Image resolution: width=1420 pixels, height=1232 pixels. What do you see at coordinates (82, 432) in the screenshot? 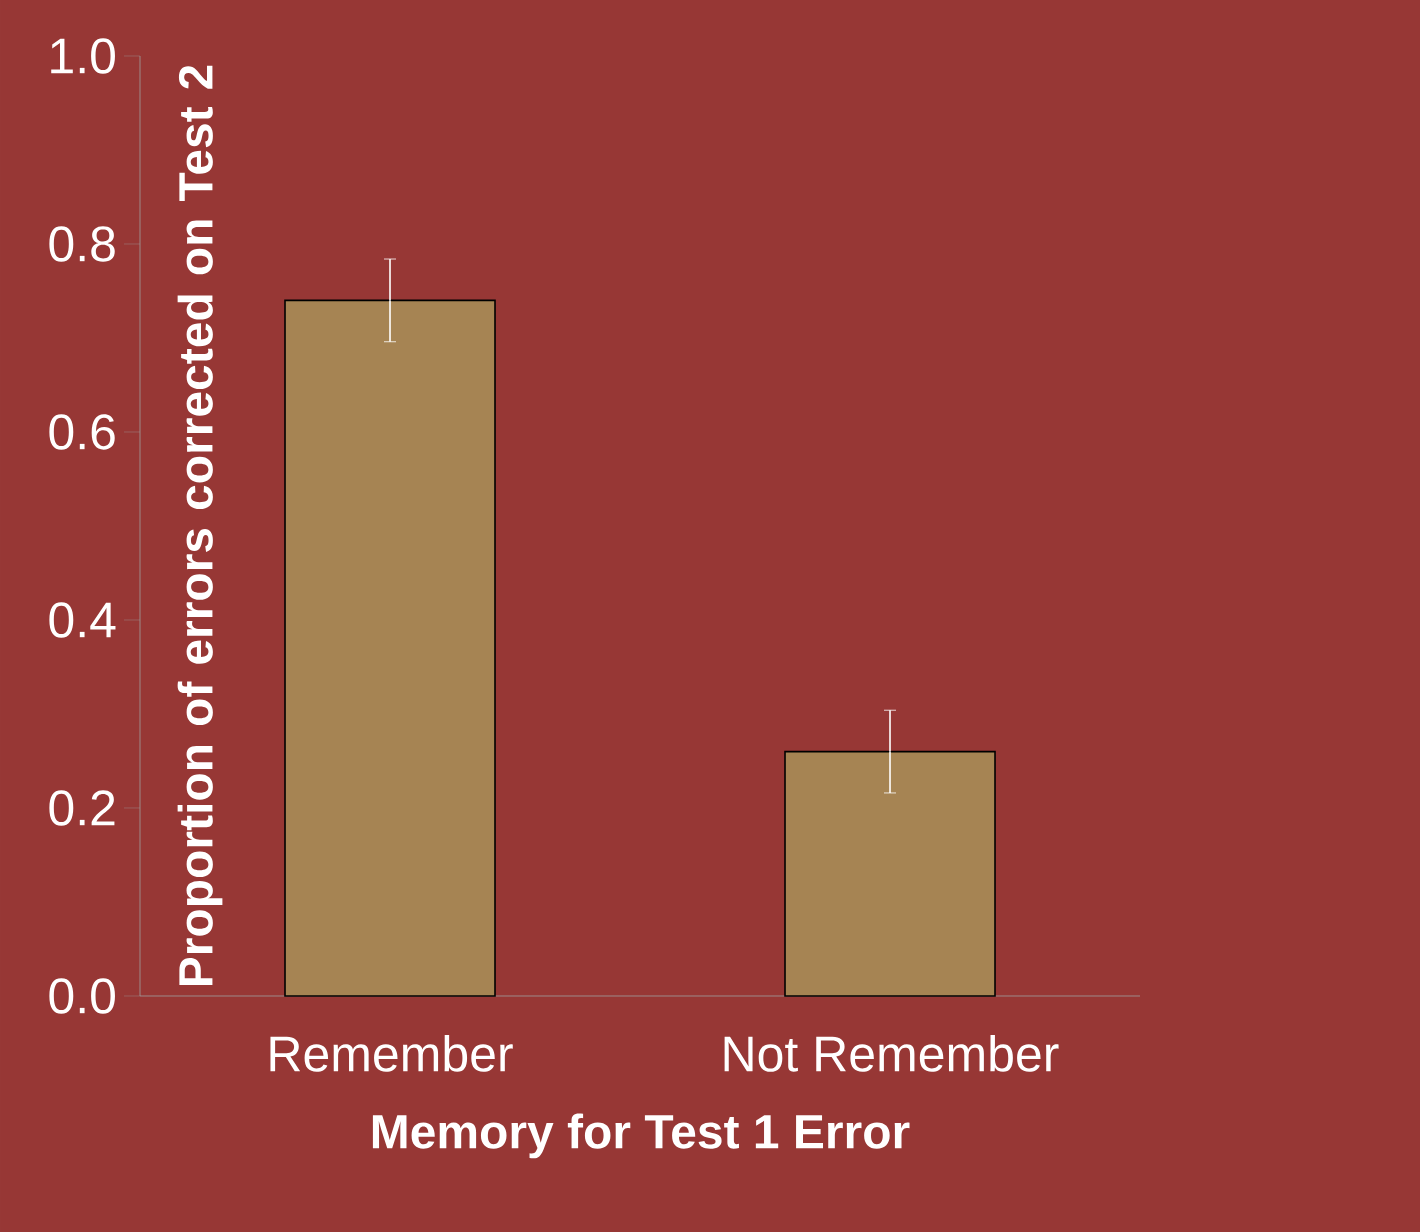
I see `y-tick-label: 0.6` at bounding box center [82, 432].